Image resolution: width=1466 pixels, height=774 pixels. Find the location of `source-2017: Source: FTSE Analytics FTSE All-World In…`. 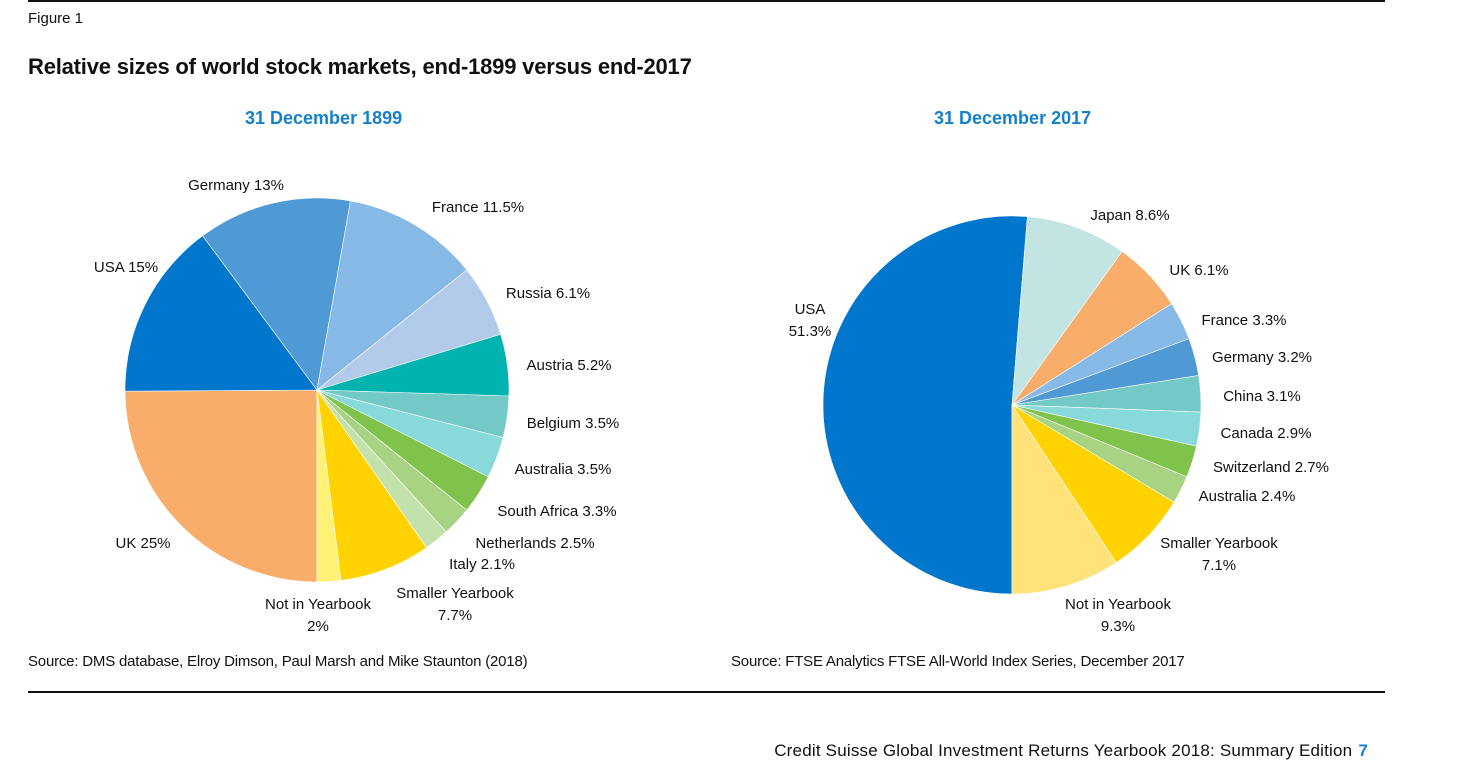

source-2017: Source: FTSE Analytics FTSE All-World In… is located at coordinates (958, 661).